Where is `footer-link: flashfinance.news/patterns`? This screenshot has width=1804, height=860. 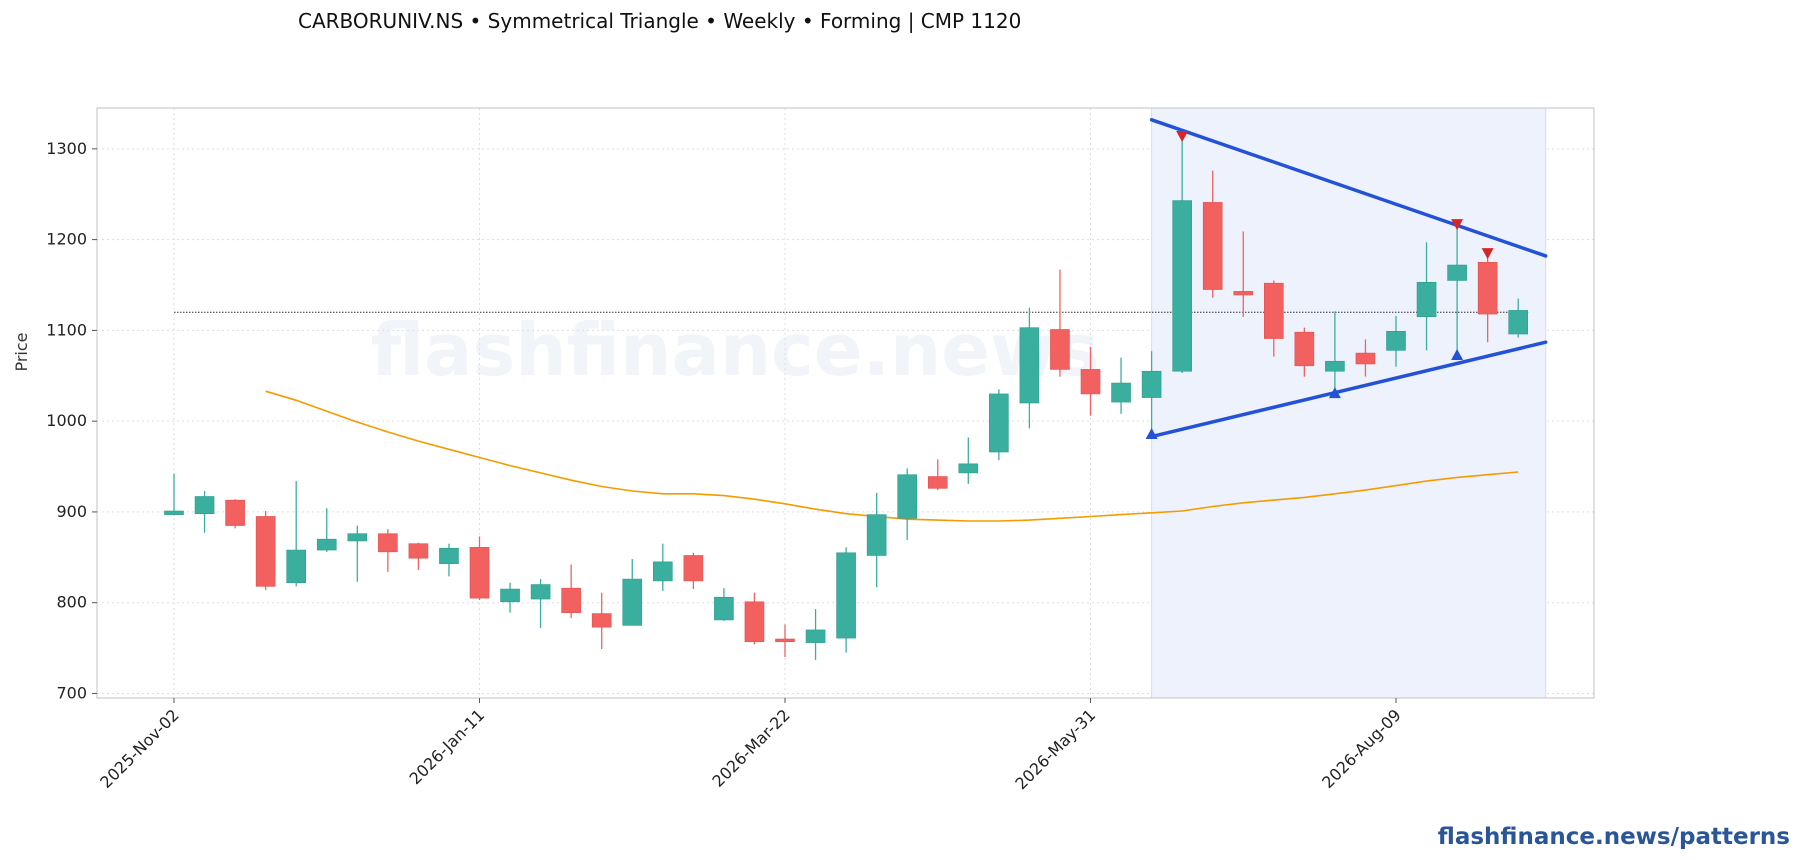
footer-link: flashfinance.news/patterns is located at coordinates (1614, 837).